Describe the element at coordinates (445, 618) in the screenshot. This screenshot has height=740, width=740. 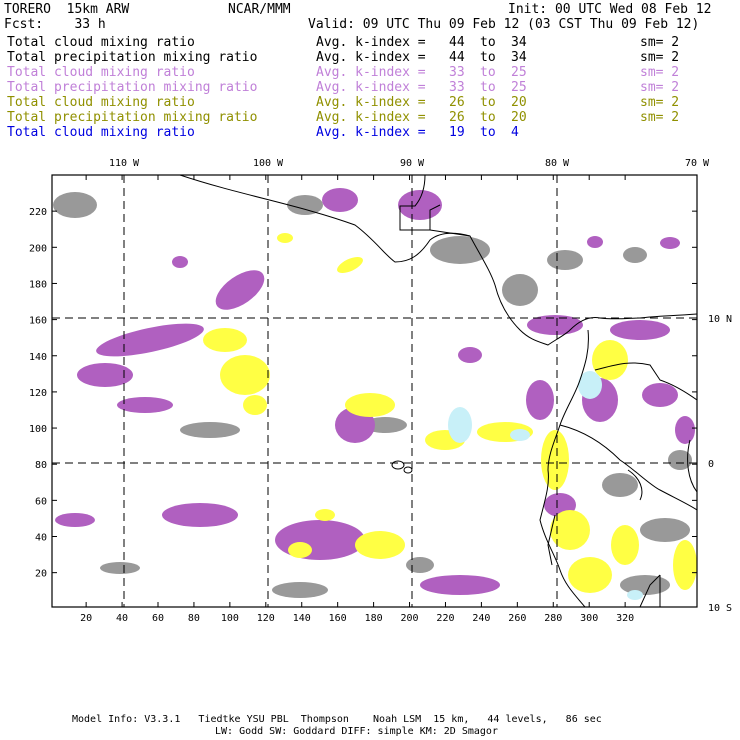
I see `x-tick-label: 220` at that location.